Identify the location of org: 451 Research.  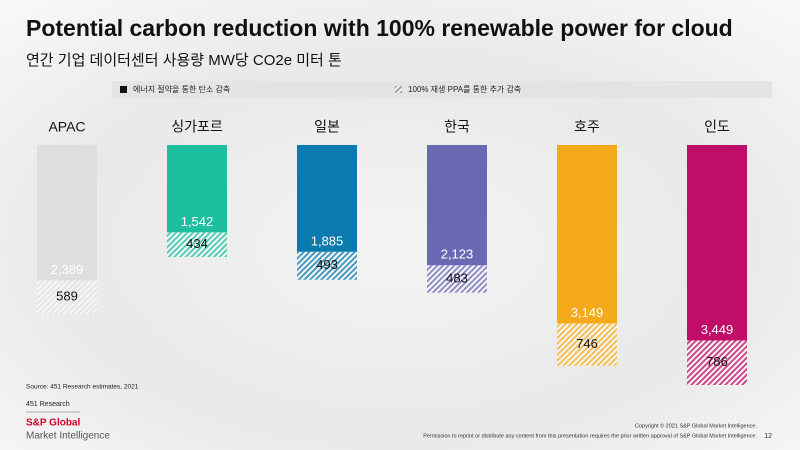
(48, 404).